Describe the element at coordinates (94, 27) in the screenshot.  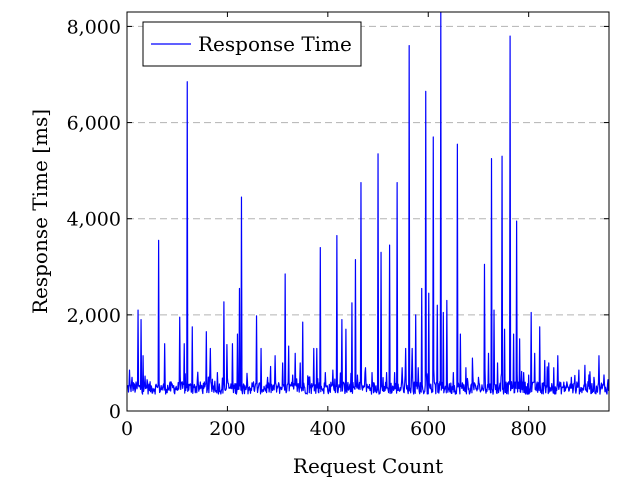
I see `y-tick-label-4: 8,000` at that location.